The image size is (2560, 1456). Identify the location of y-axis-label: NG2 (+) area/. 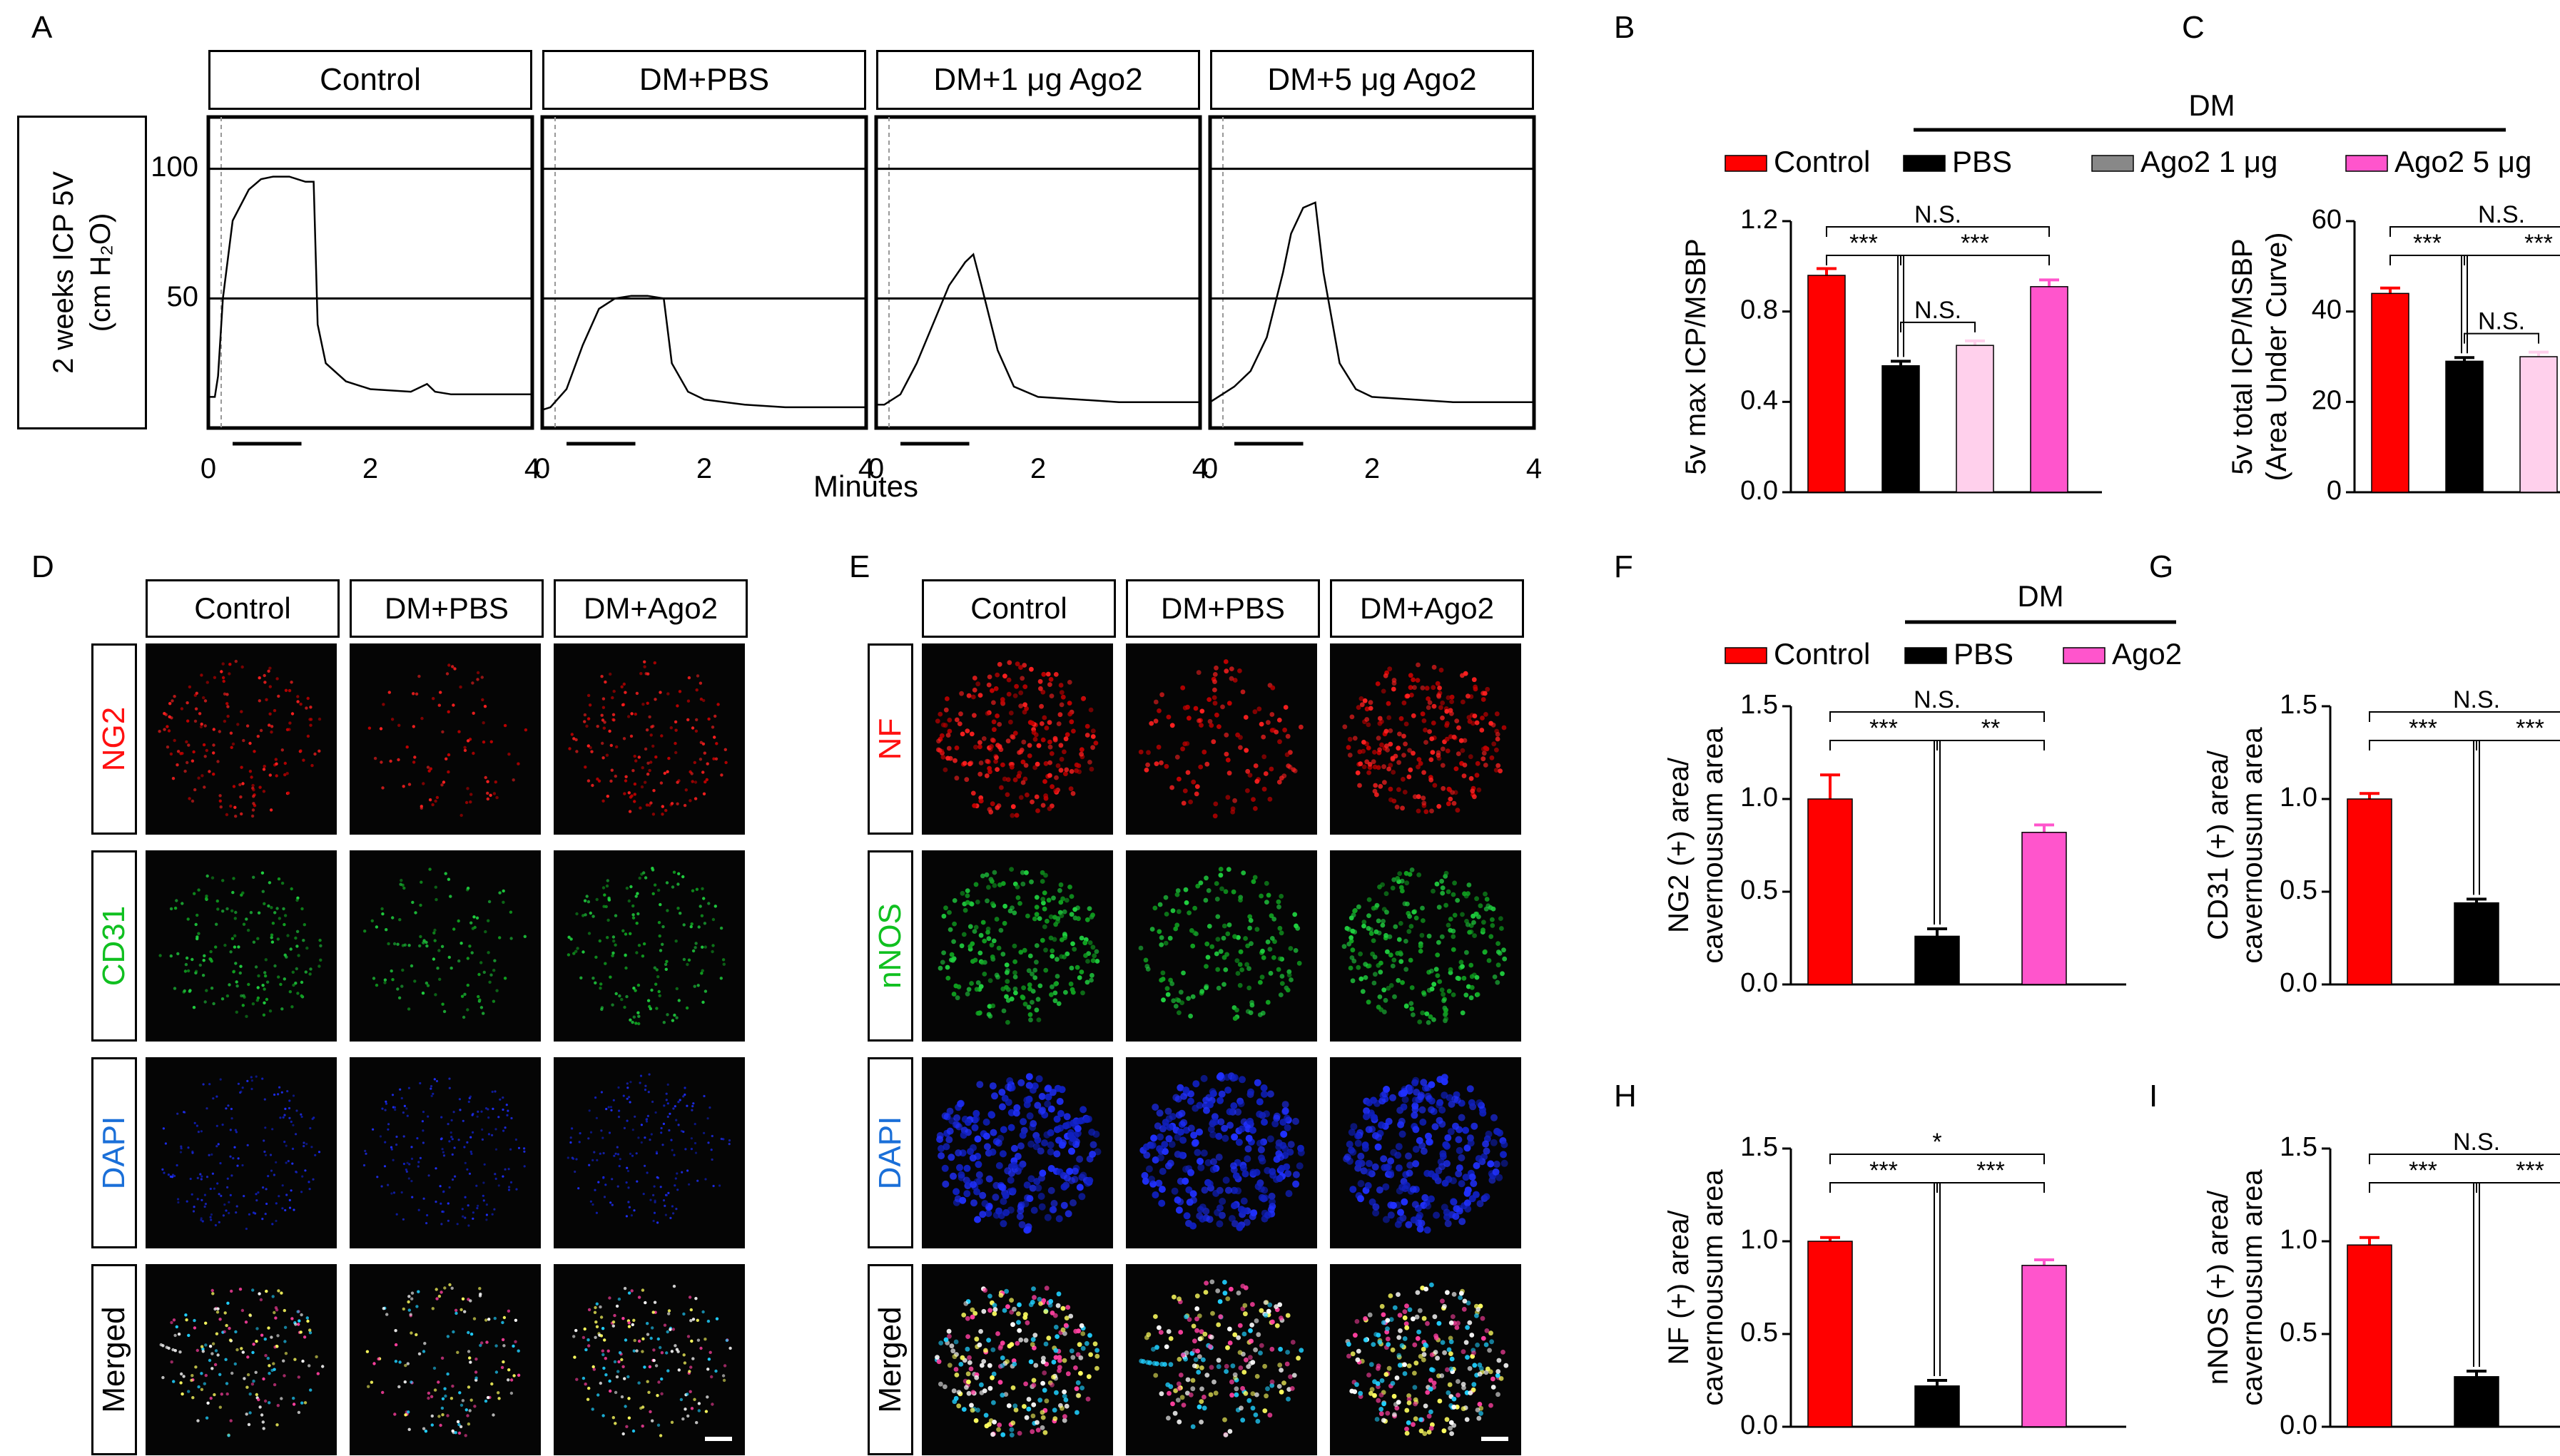
(1679, 845).